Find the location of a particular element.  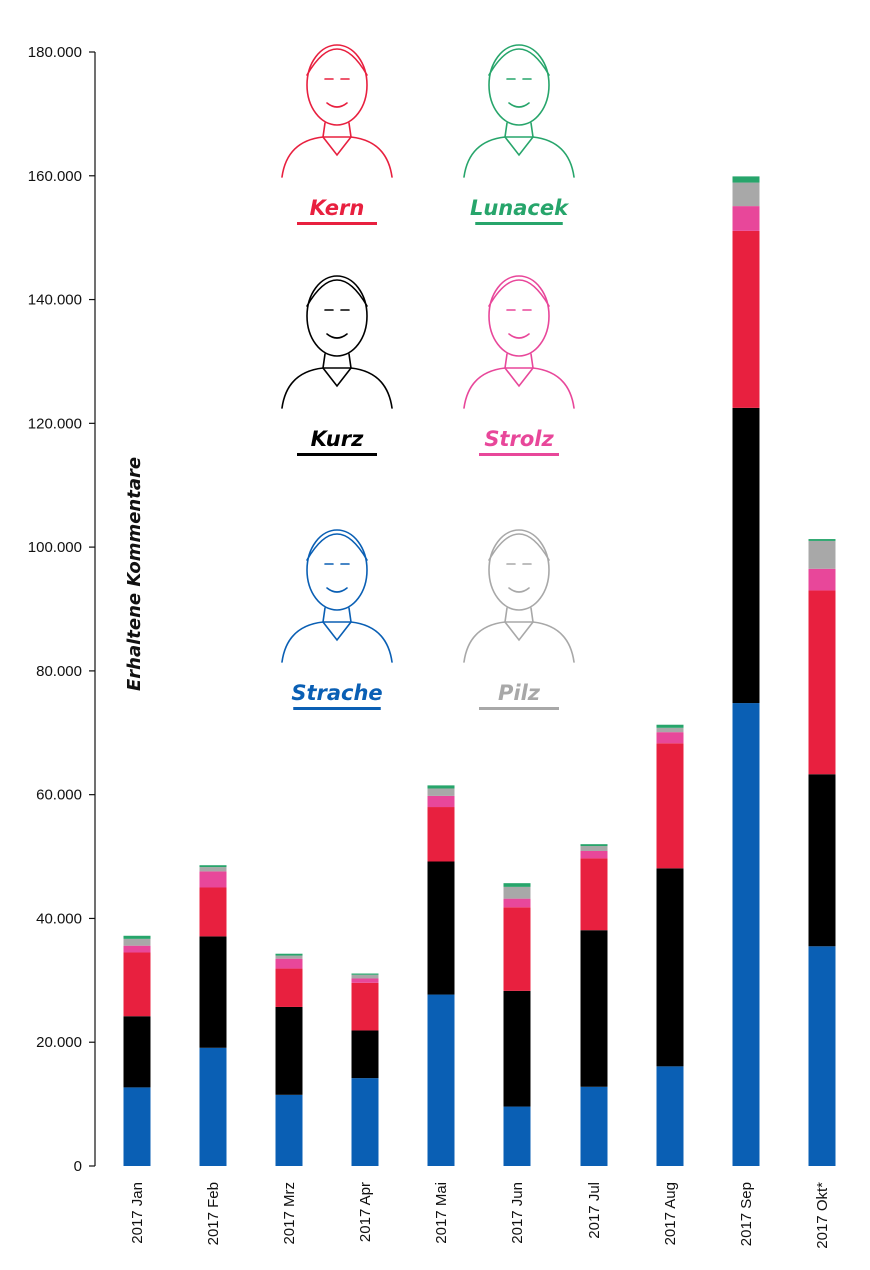

legend-label: Kurz is located at coordinates (337, 439).